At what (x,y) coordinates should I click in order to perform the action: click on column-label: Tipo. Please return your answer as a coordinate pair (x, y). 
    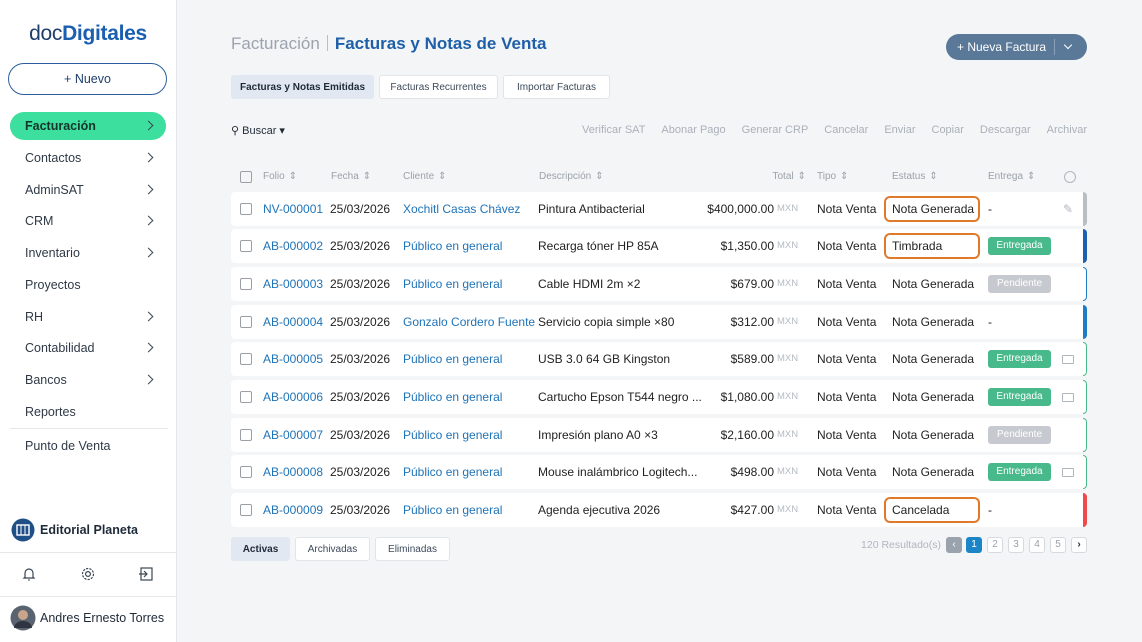
    Looking at the image, I should click on (827, 176).